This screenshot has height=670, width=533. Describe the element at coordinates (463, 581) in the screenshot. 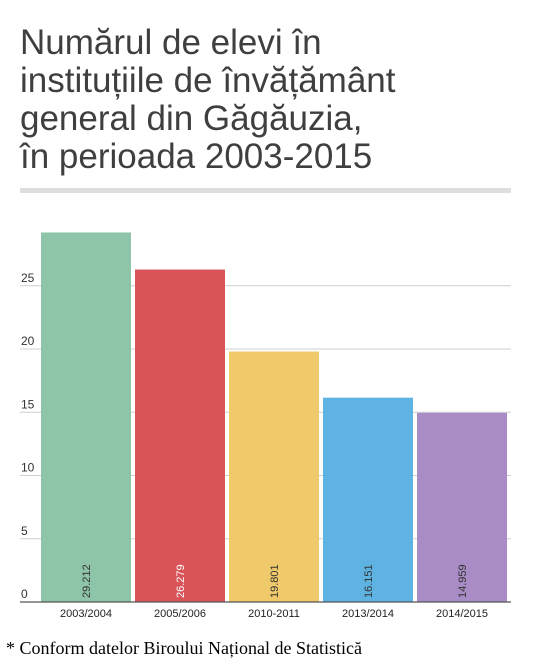

I see `bar-value-label: 14.959` at that location.